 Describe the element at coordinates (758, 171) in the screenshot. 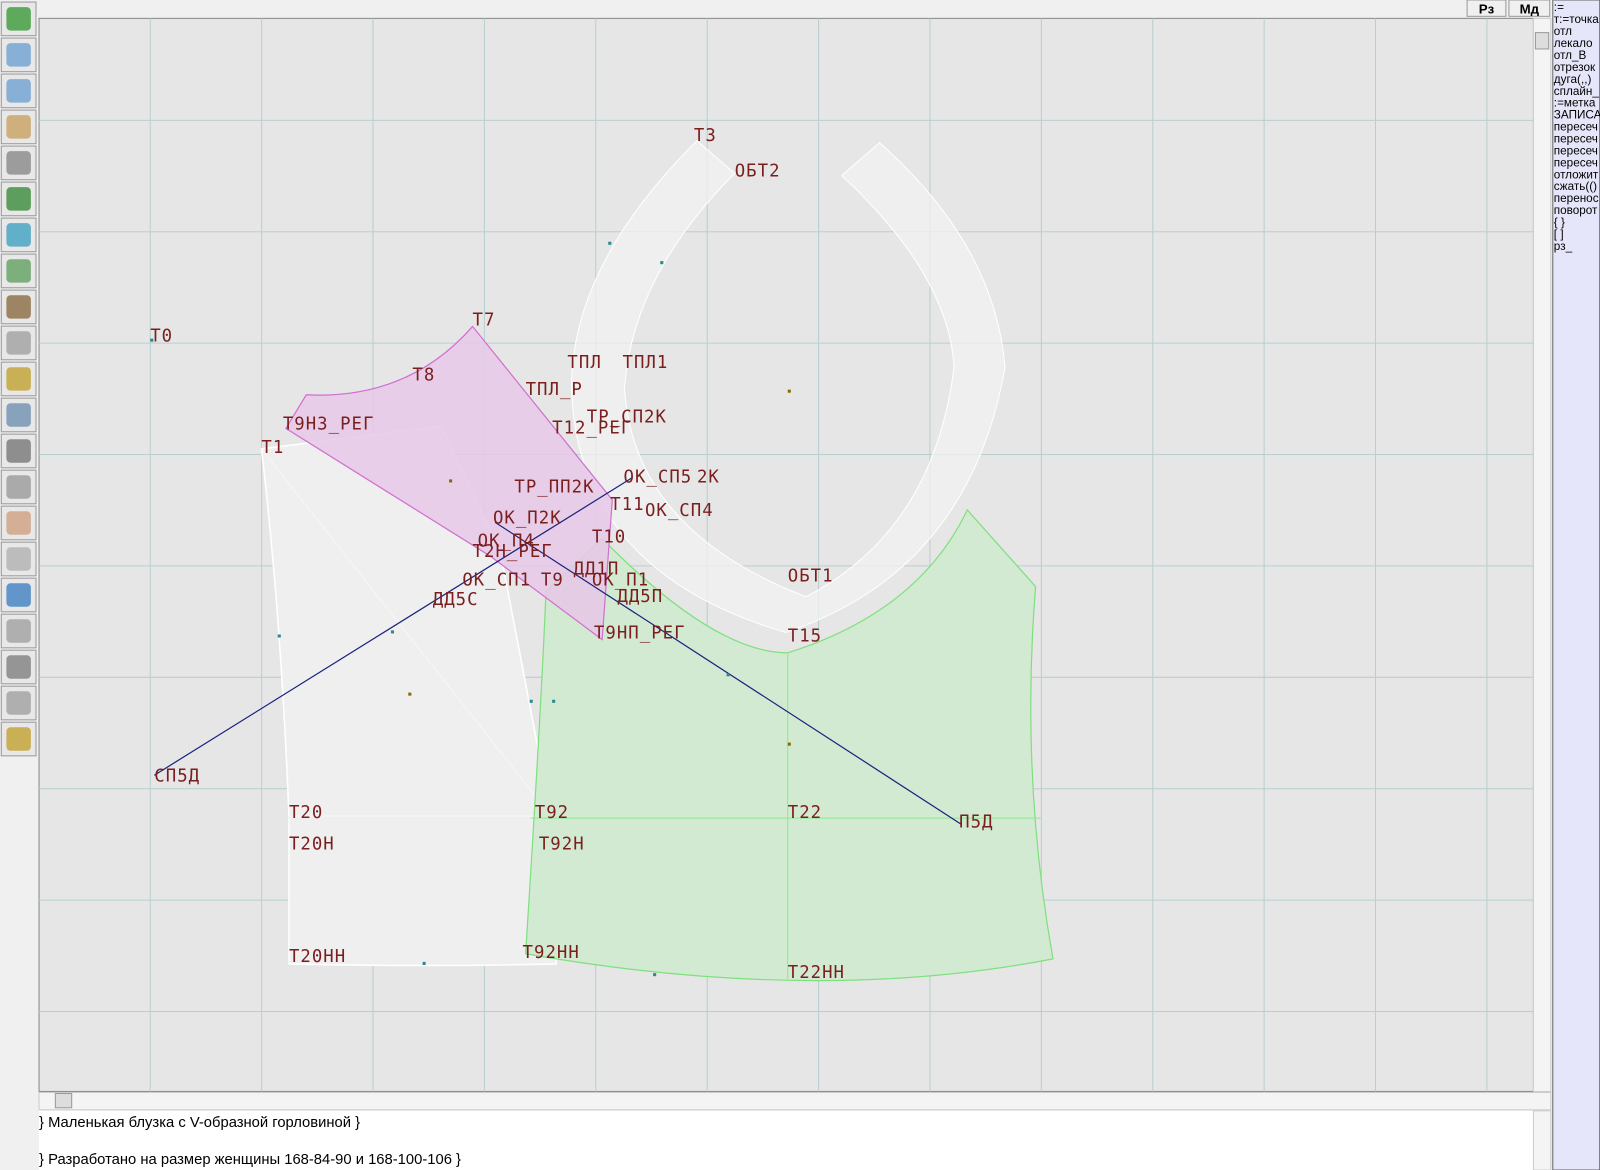

I see `point-label: ОБТ2` at that location.